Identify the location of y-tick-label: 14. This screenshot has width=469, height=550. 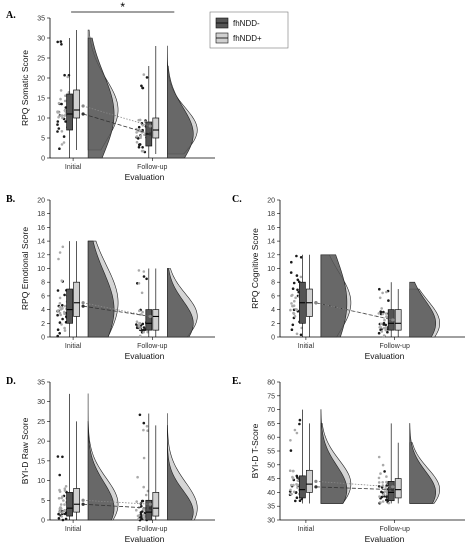
(271, 242).